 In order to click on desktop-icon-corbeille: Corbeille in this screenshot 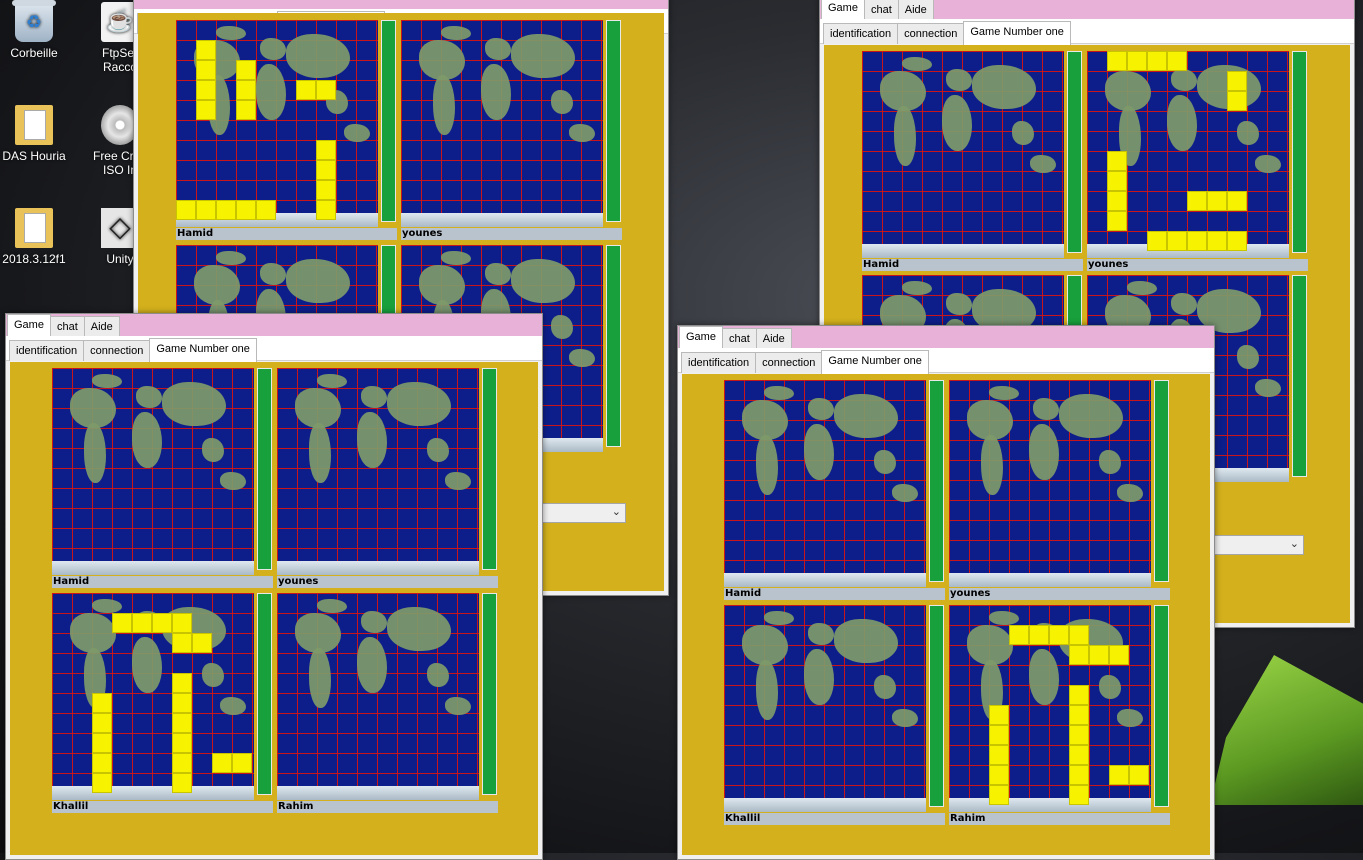, I will do `click(35, 30)`.